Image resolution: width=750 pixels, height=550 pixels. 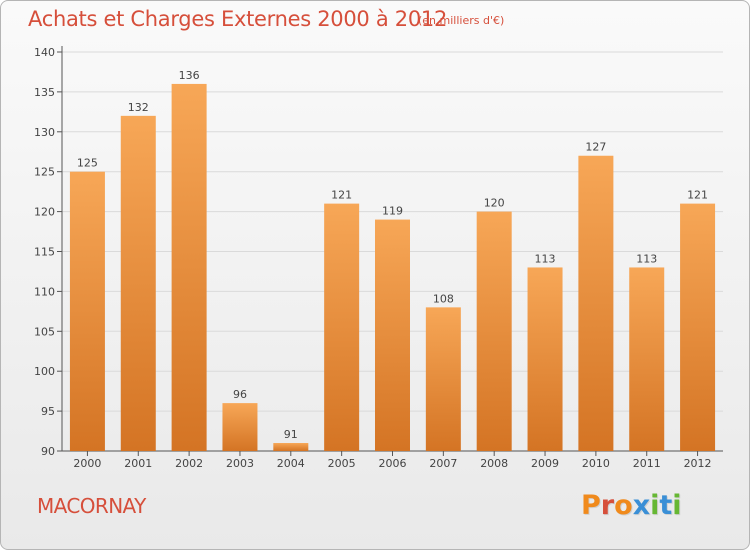 What do you see at coordinates (91, 506) in the screenshot?
I see `commune-name: MACORNAY` at bounding box center [91, 506].